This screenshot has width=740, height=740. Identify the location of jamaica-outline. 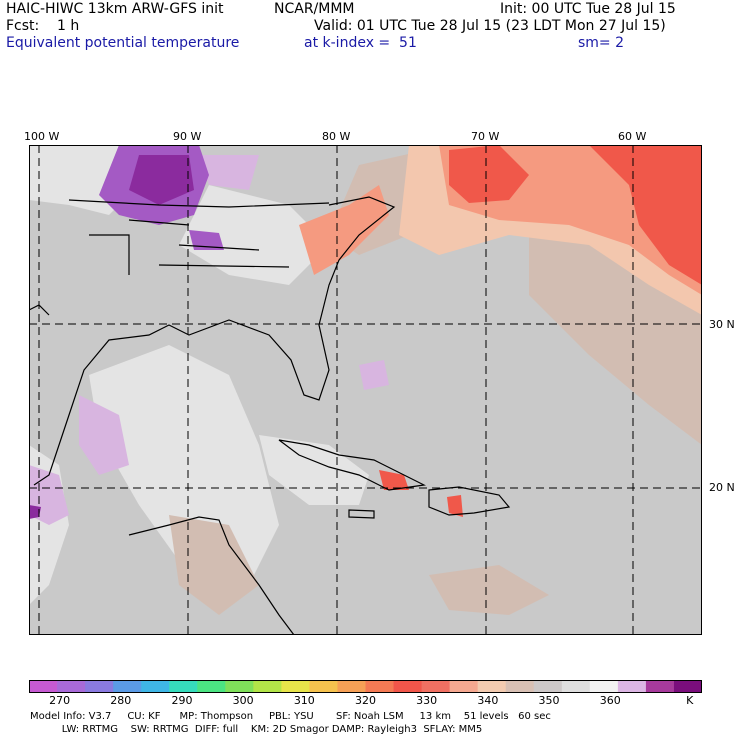
(361, 514).